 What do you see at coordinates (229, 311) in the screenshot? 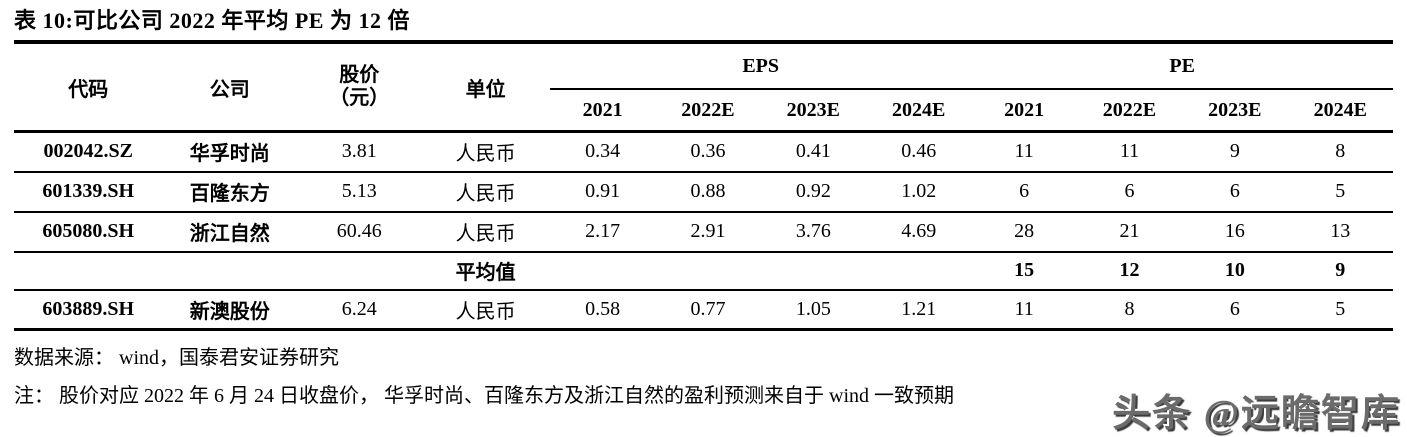
I see `company-cell: 新澳股份` at bounding box center [229, 311].